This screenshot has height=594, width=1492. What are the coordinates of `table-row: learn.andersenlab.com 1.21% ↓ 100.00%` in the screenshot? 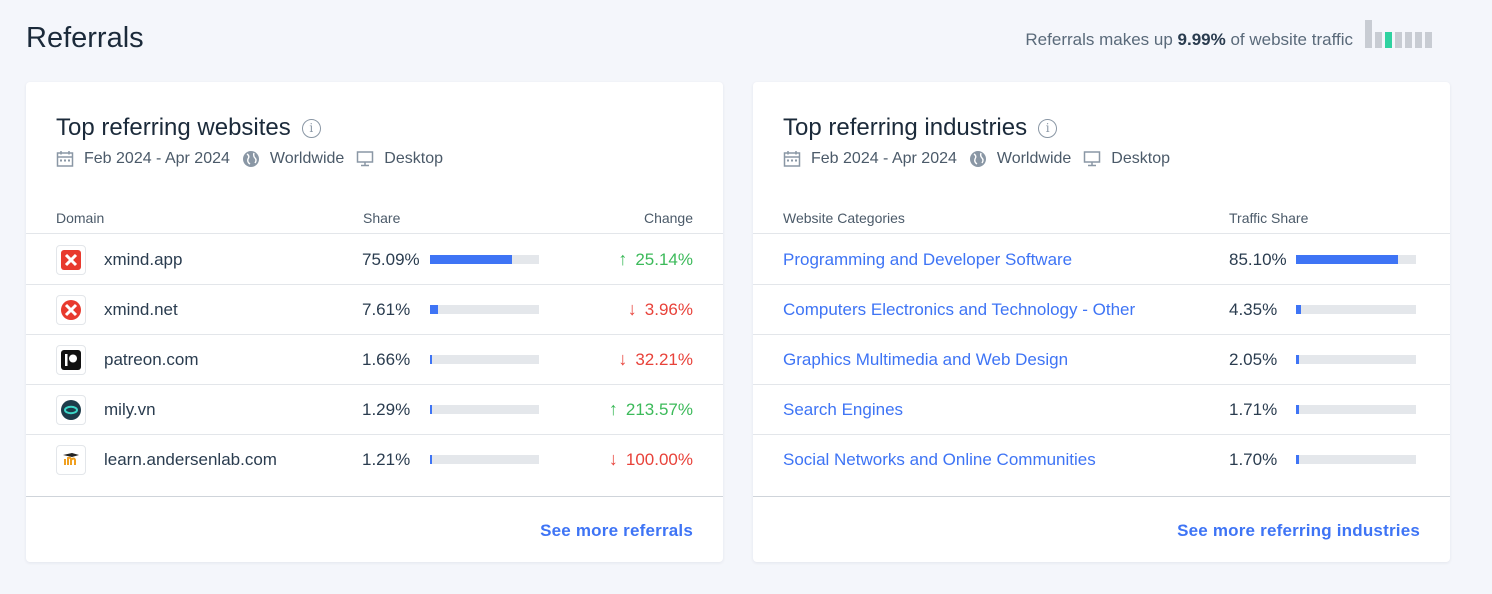 It's located at (374, 460).